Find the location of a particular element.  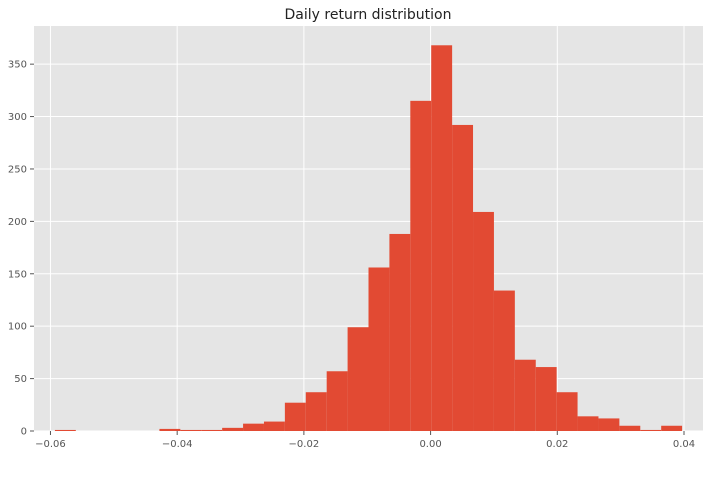

y-tick-label-7: 350 is located at coordinates (17, 65).